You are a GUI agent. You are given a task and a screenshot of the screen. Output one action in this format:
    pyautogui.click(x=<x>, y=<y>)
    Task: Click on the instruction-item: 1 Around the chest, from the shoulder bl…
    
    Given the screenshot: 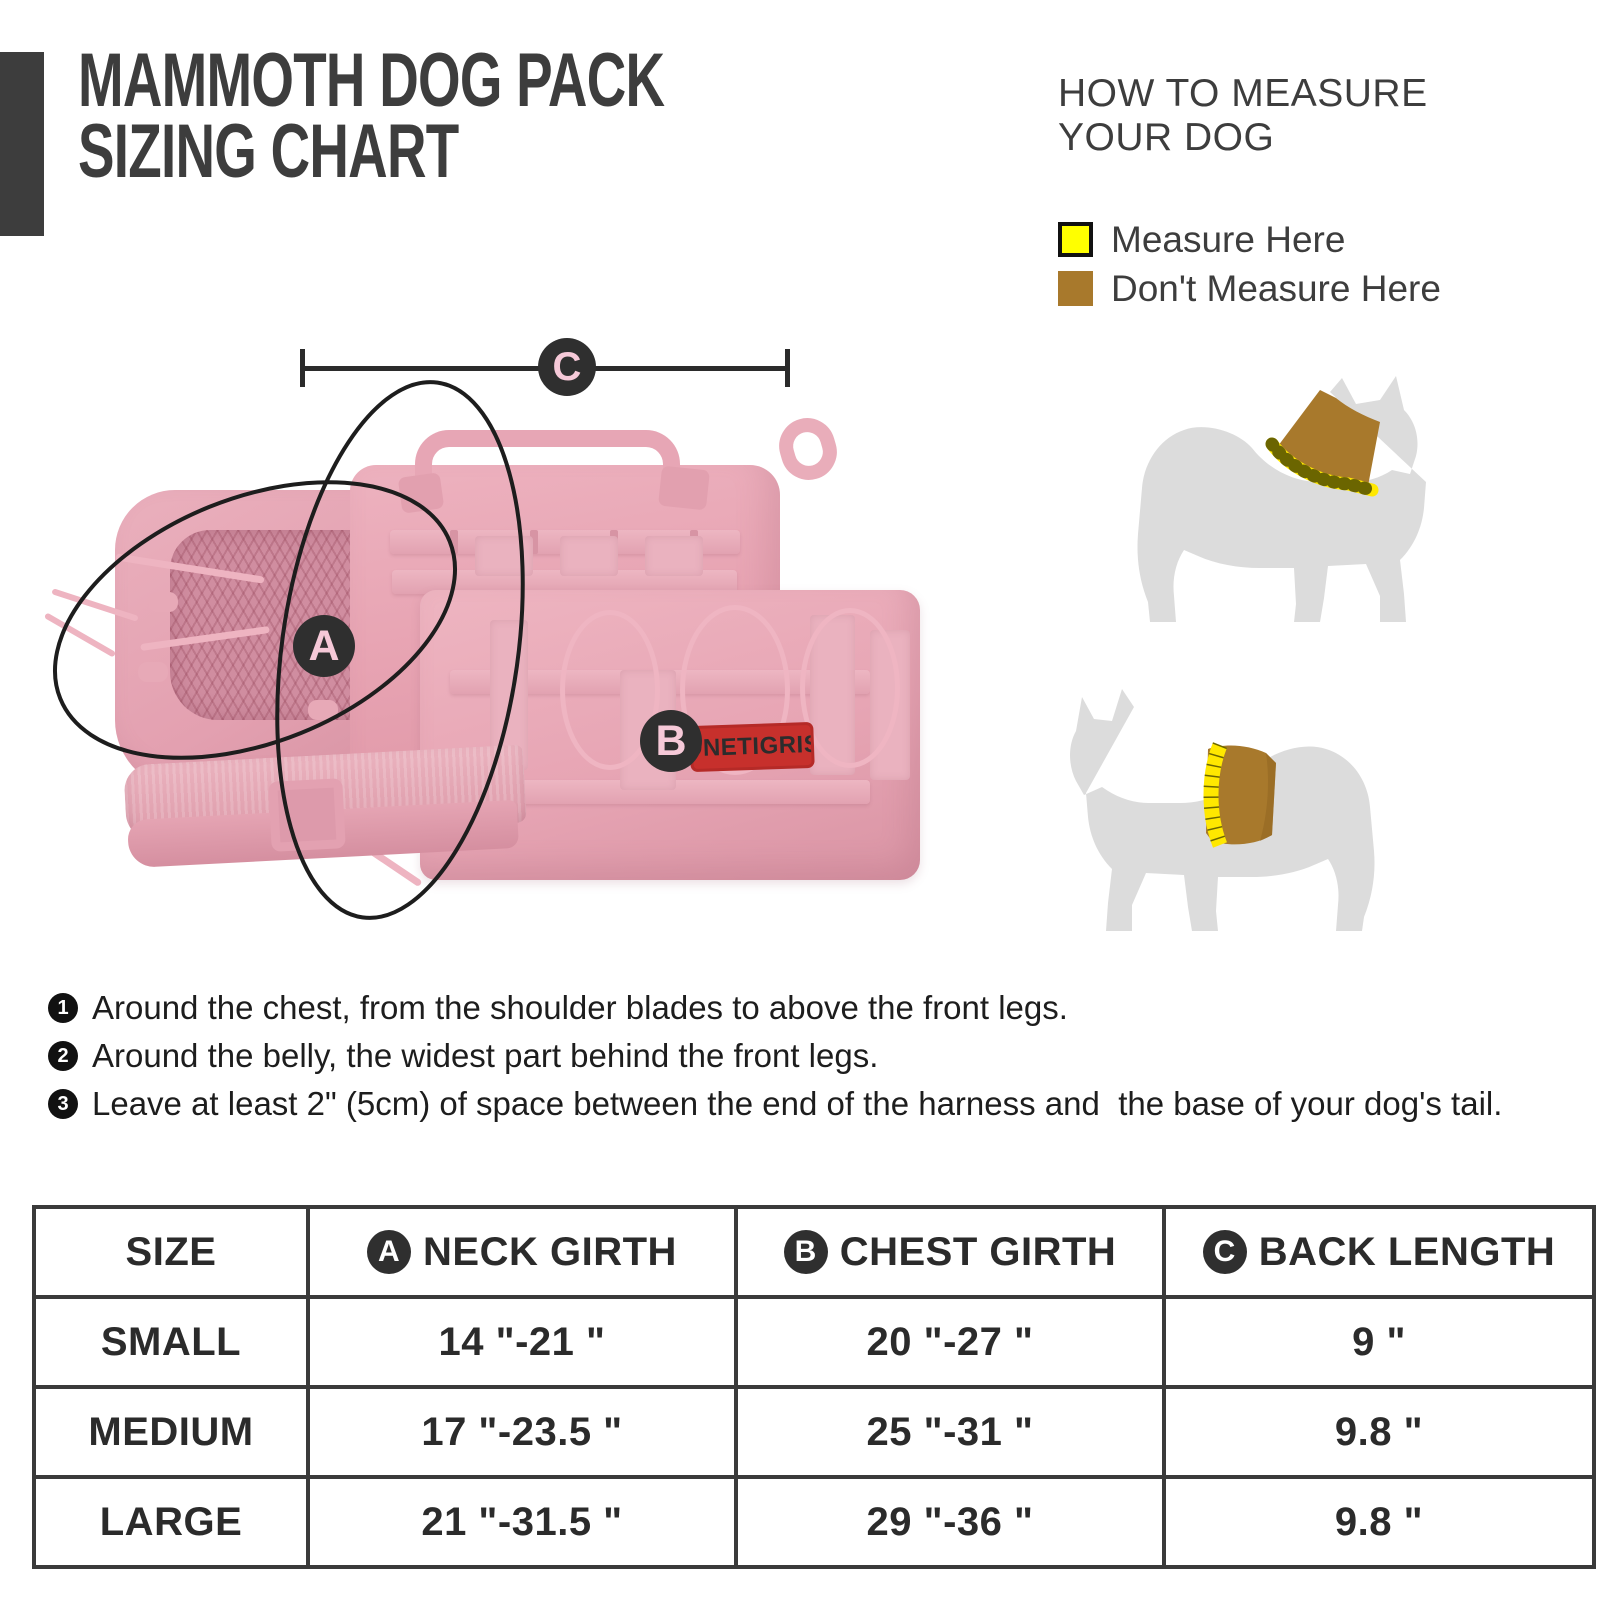 What is the action you would take?
    pyautogui.click(x=808, y=1010)
    